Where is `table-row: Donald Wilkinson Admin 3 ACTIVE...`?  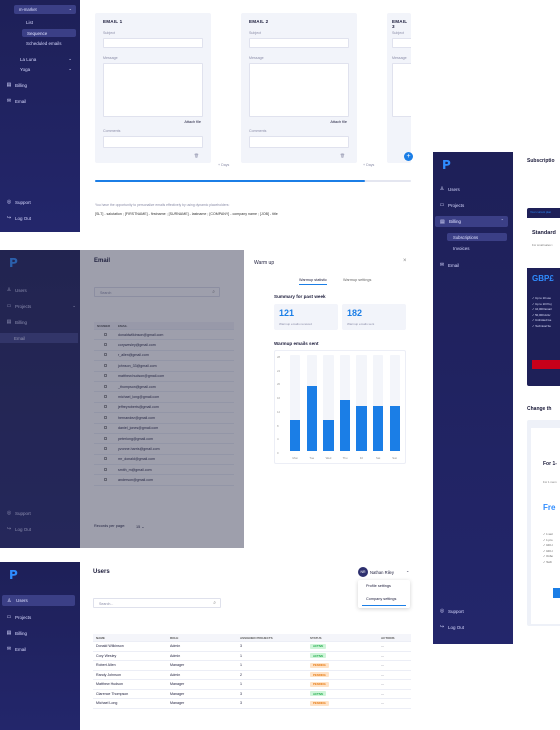 table-row: Donald Wilkinson Admin 3 ACTIVE... is located at coordinates (252, 647).